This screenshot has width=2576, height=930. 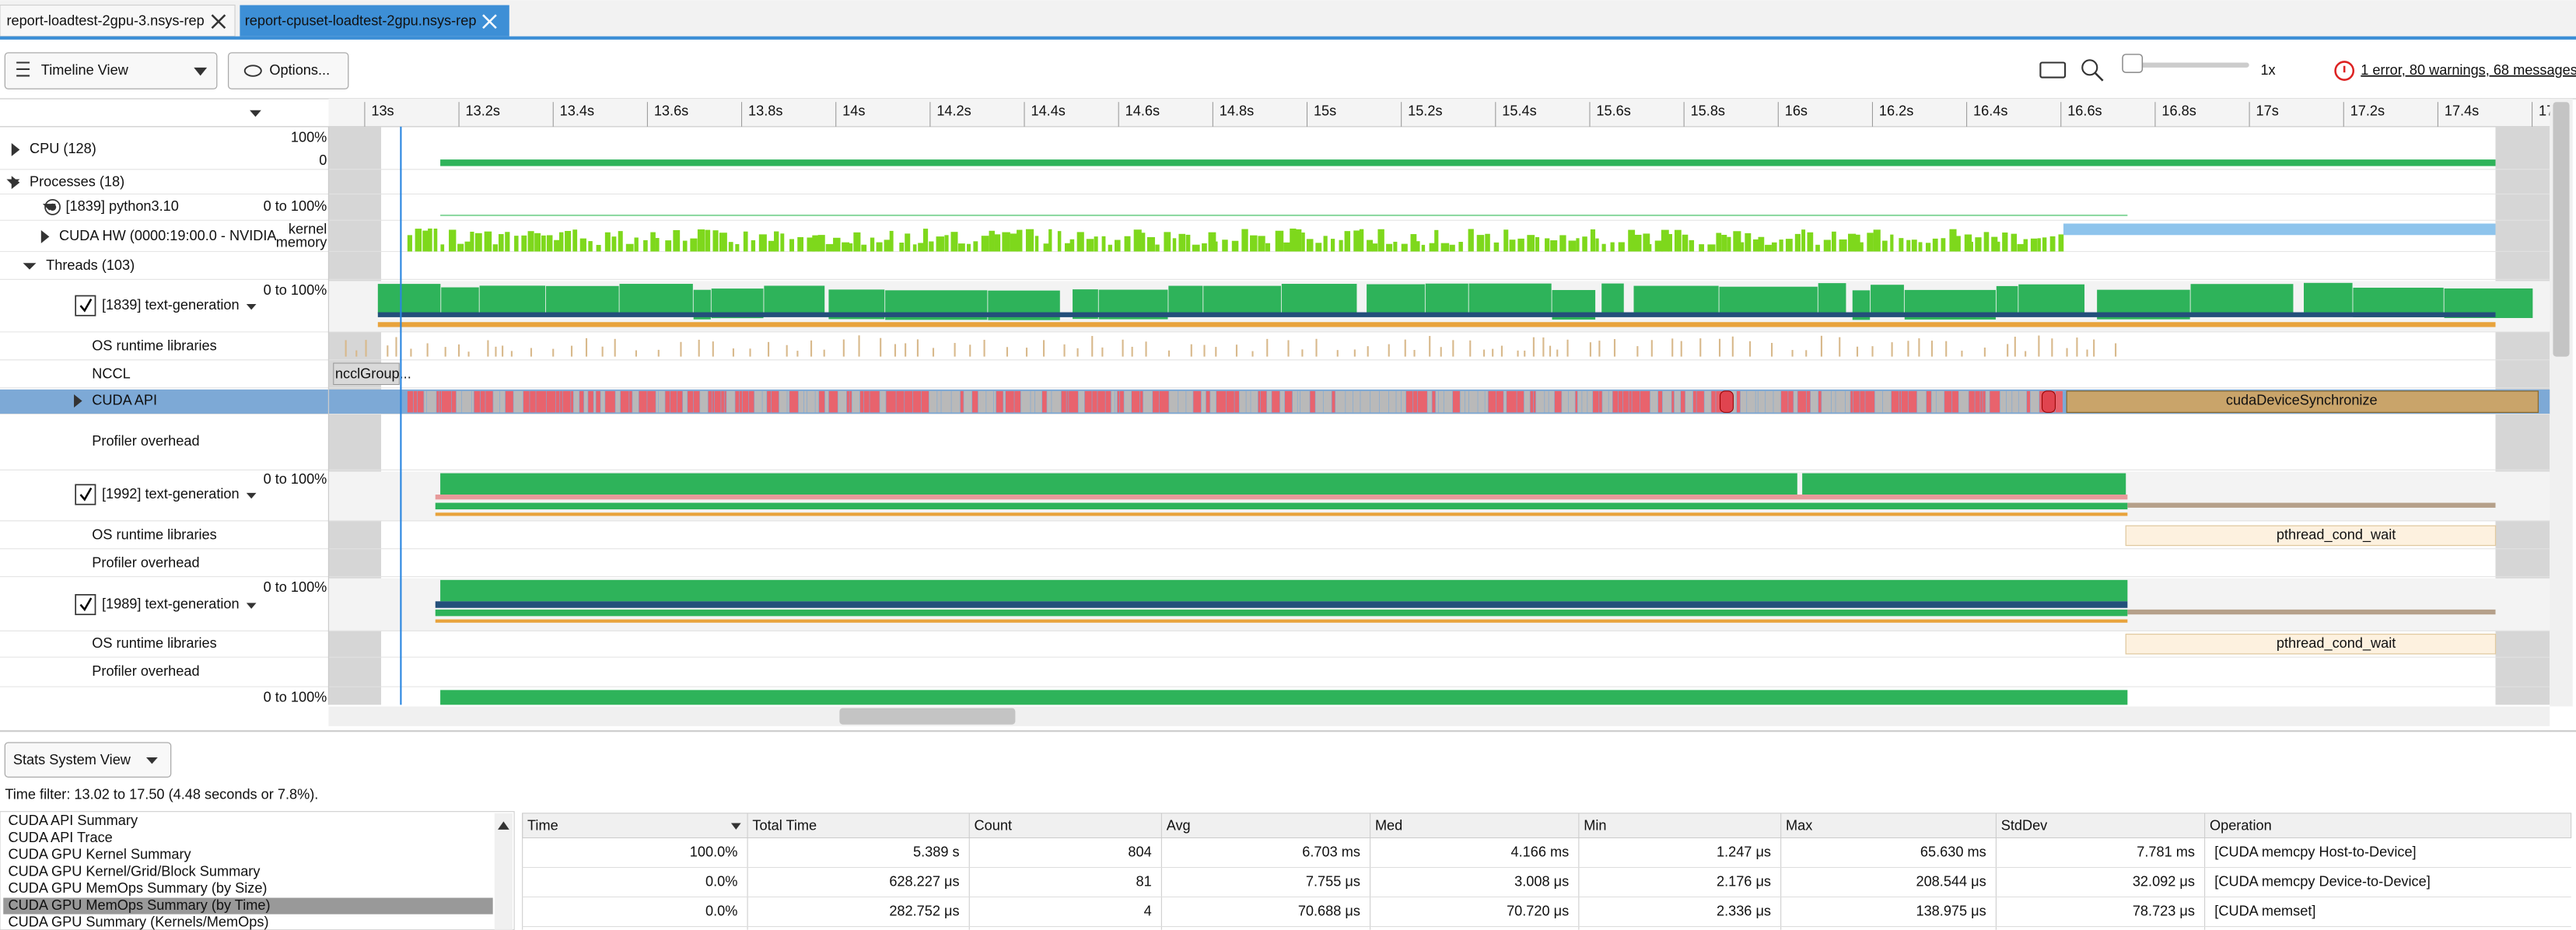 What do you see at coordinates (295, 698) in the screenshot?
I see `scale-label: 0 to 100%` at bounding box center [295, 698].